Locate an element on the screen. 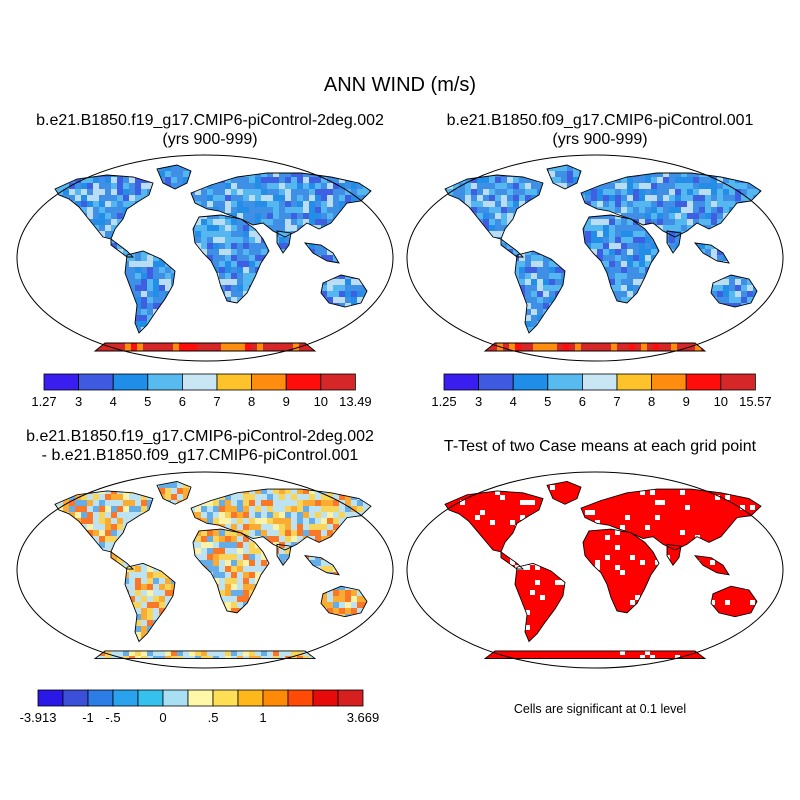 The image size is (800, 800). colorbar-label: 9 is located at coordinates (286, 401).